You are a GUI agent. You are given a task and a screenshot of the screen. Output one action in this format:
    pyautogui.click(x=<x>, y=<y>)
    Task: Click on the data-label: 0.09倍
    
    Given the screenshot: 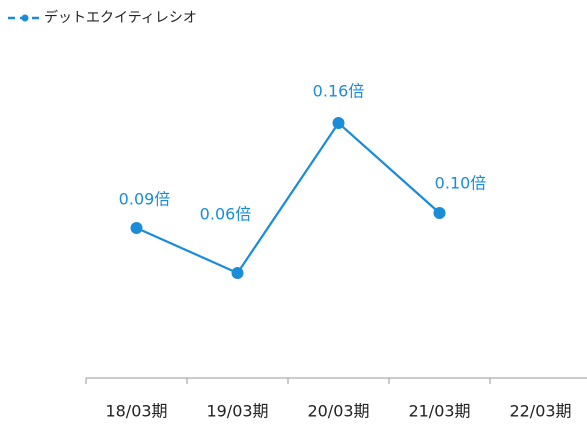 What is the action you would take?
    pyautogui.click(x=145, y=199)
    